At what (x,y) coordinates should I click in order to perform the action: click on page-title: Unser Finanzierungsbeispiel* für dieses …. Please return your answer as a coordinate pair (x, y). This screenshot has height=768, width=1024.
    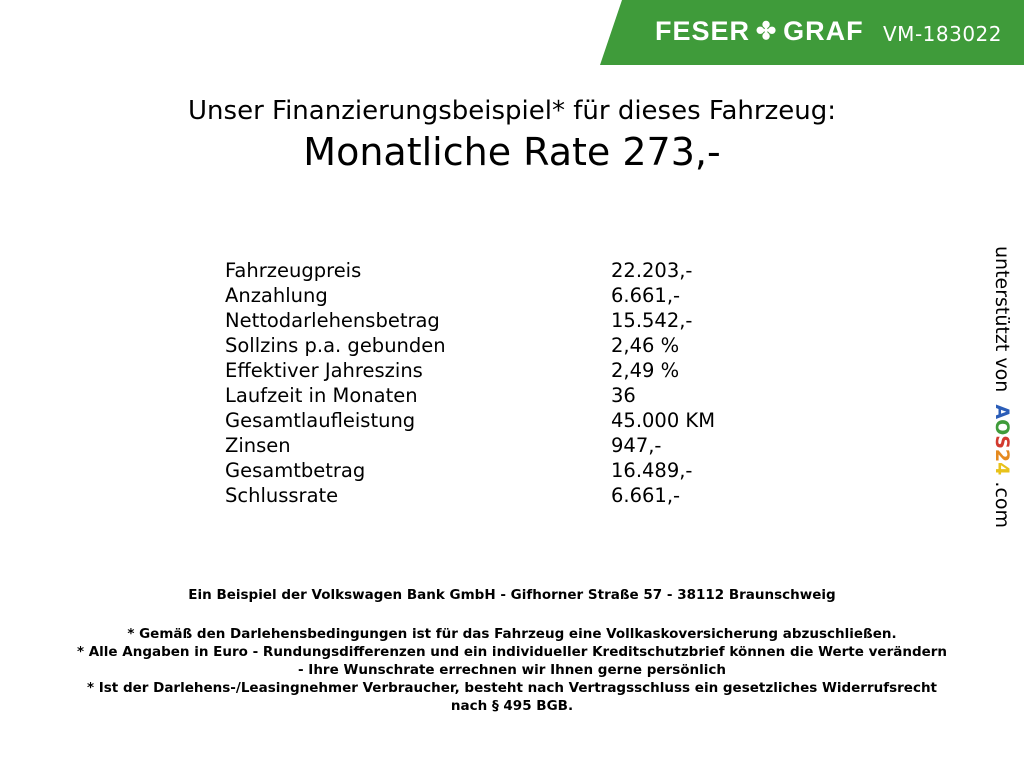
    Looking at the image, I should click on (512, 111).